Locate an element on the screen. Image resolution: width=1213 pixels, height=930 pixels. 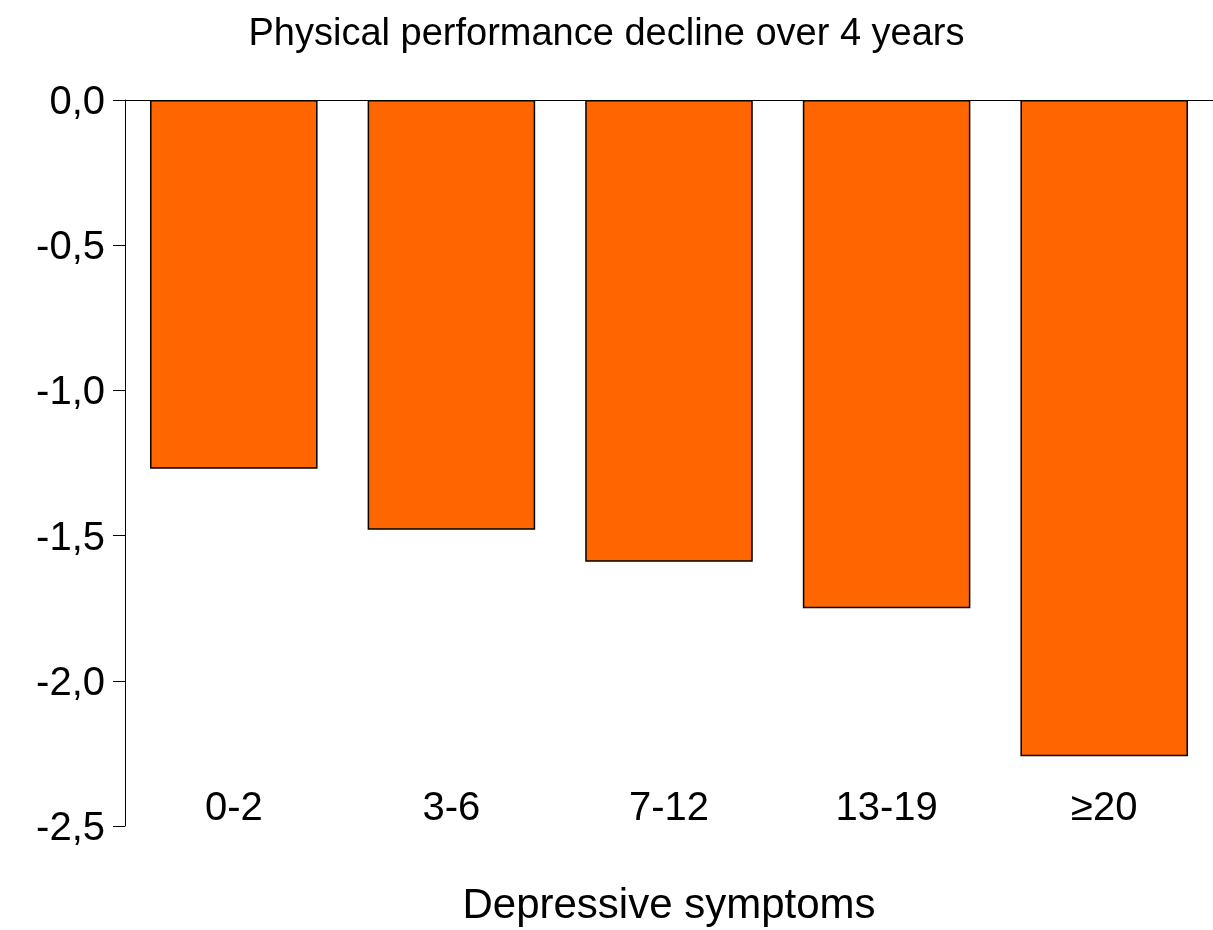
x-tick-label: 0-2 is located at coordinates (233, 806).